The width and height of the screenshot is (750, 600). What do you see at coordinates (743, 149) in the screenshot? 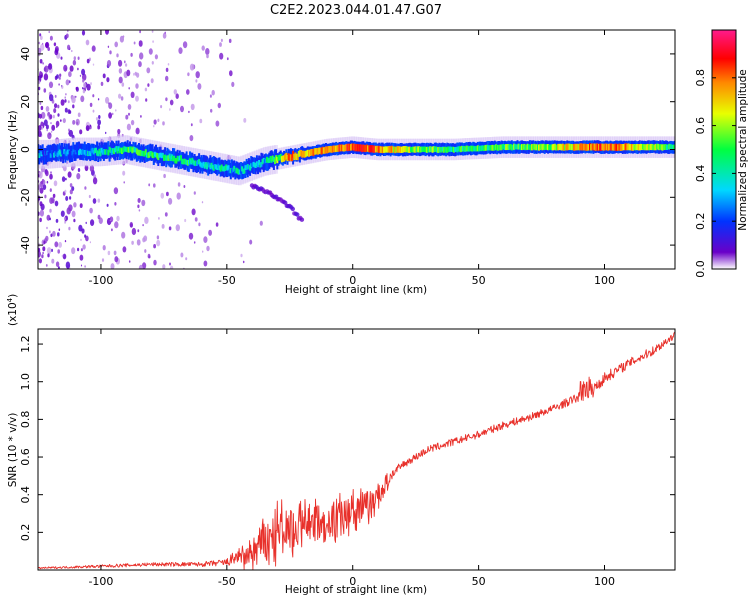
I see `colorbar-label: Normalized spectral amplitude` at bounding box center [743, 149].